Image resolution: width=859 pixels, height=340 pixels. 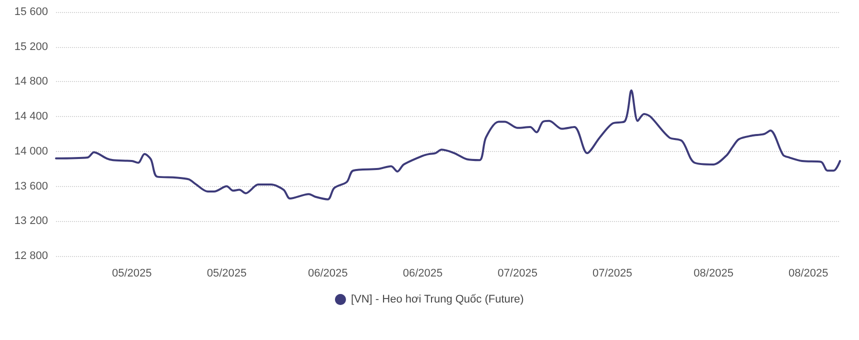 What do you see at coordinates (31, 82) in the screenshot?
I see `y-tick-label: 14 800` at bounding box center [31, 82].